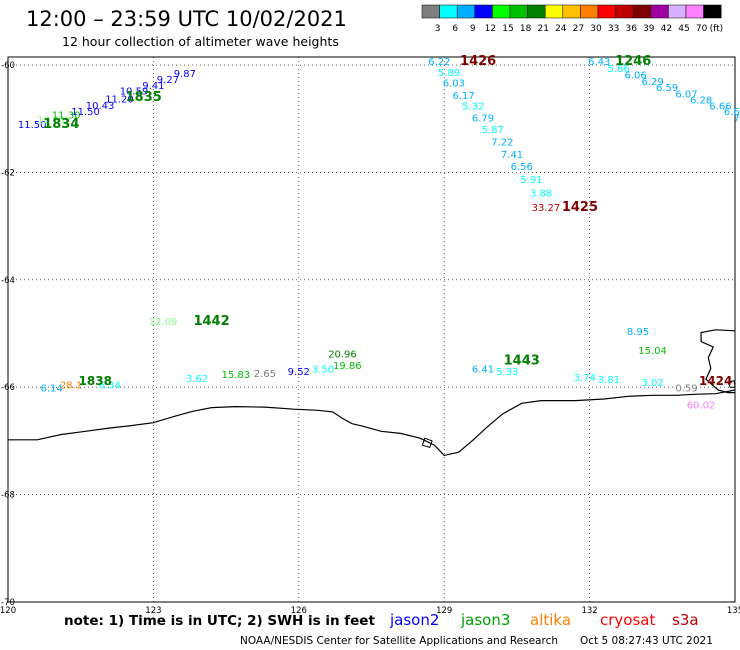  Describe the element at coordinates (485, 620) in the screenshot. I see `mission-name-jason3: jason3` at that location.